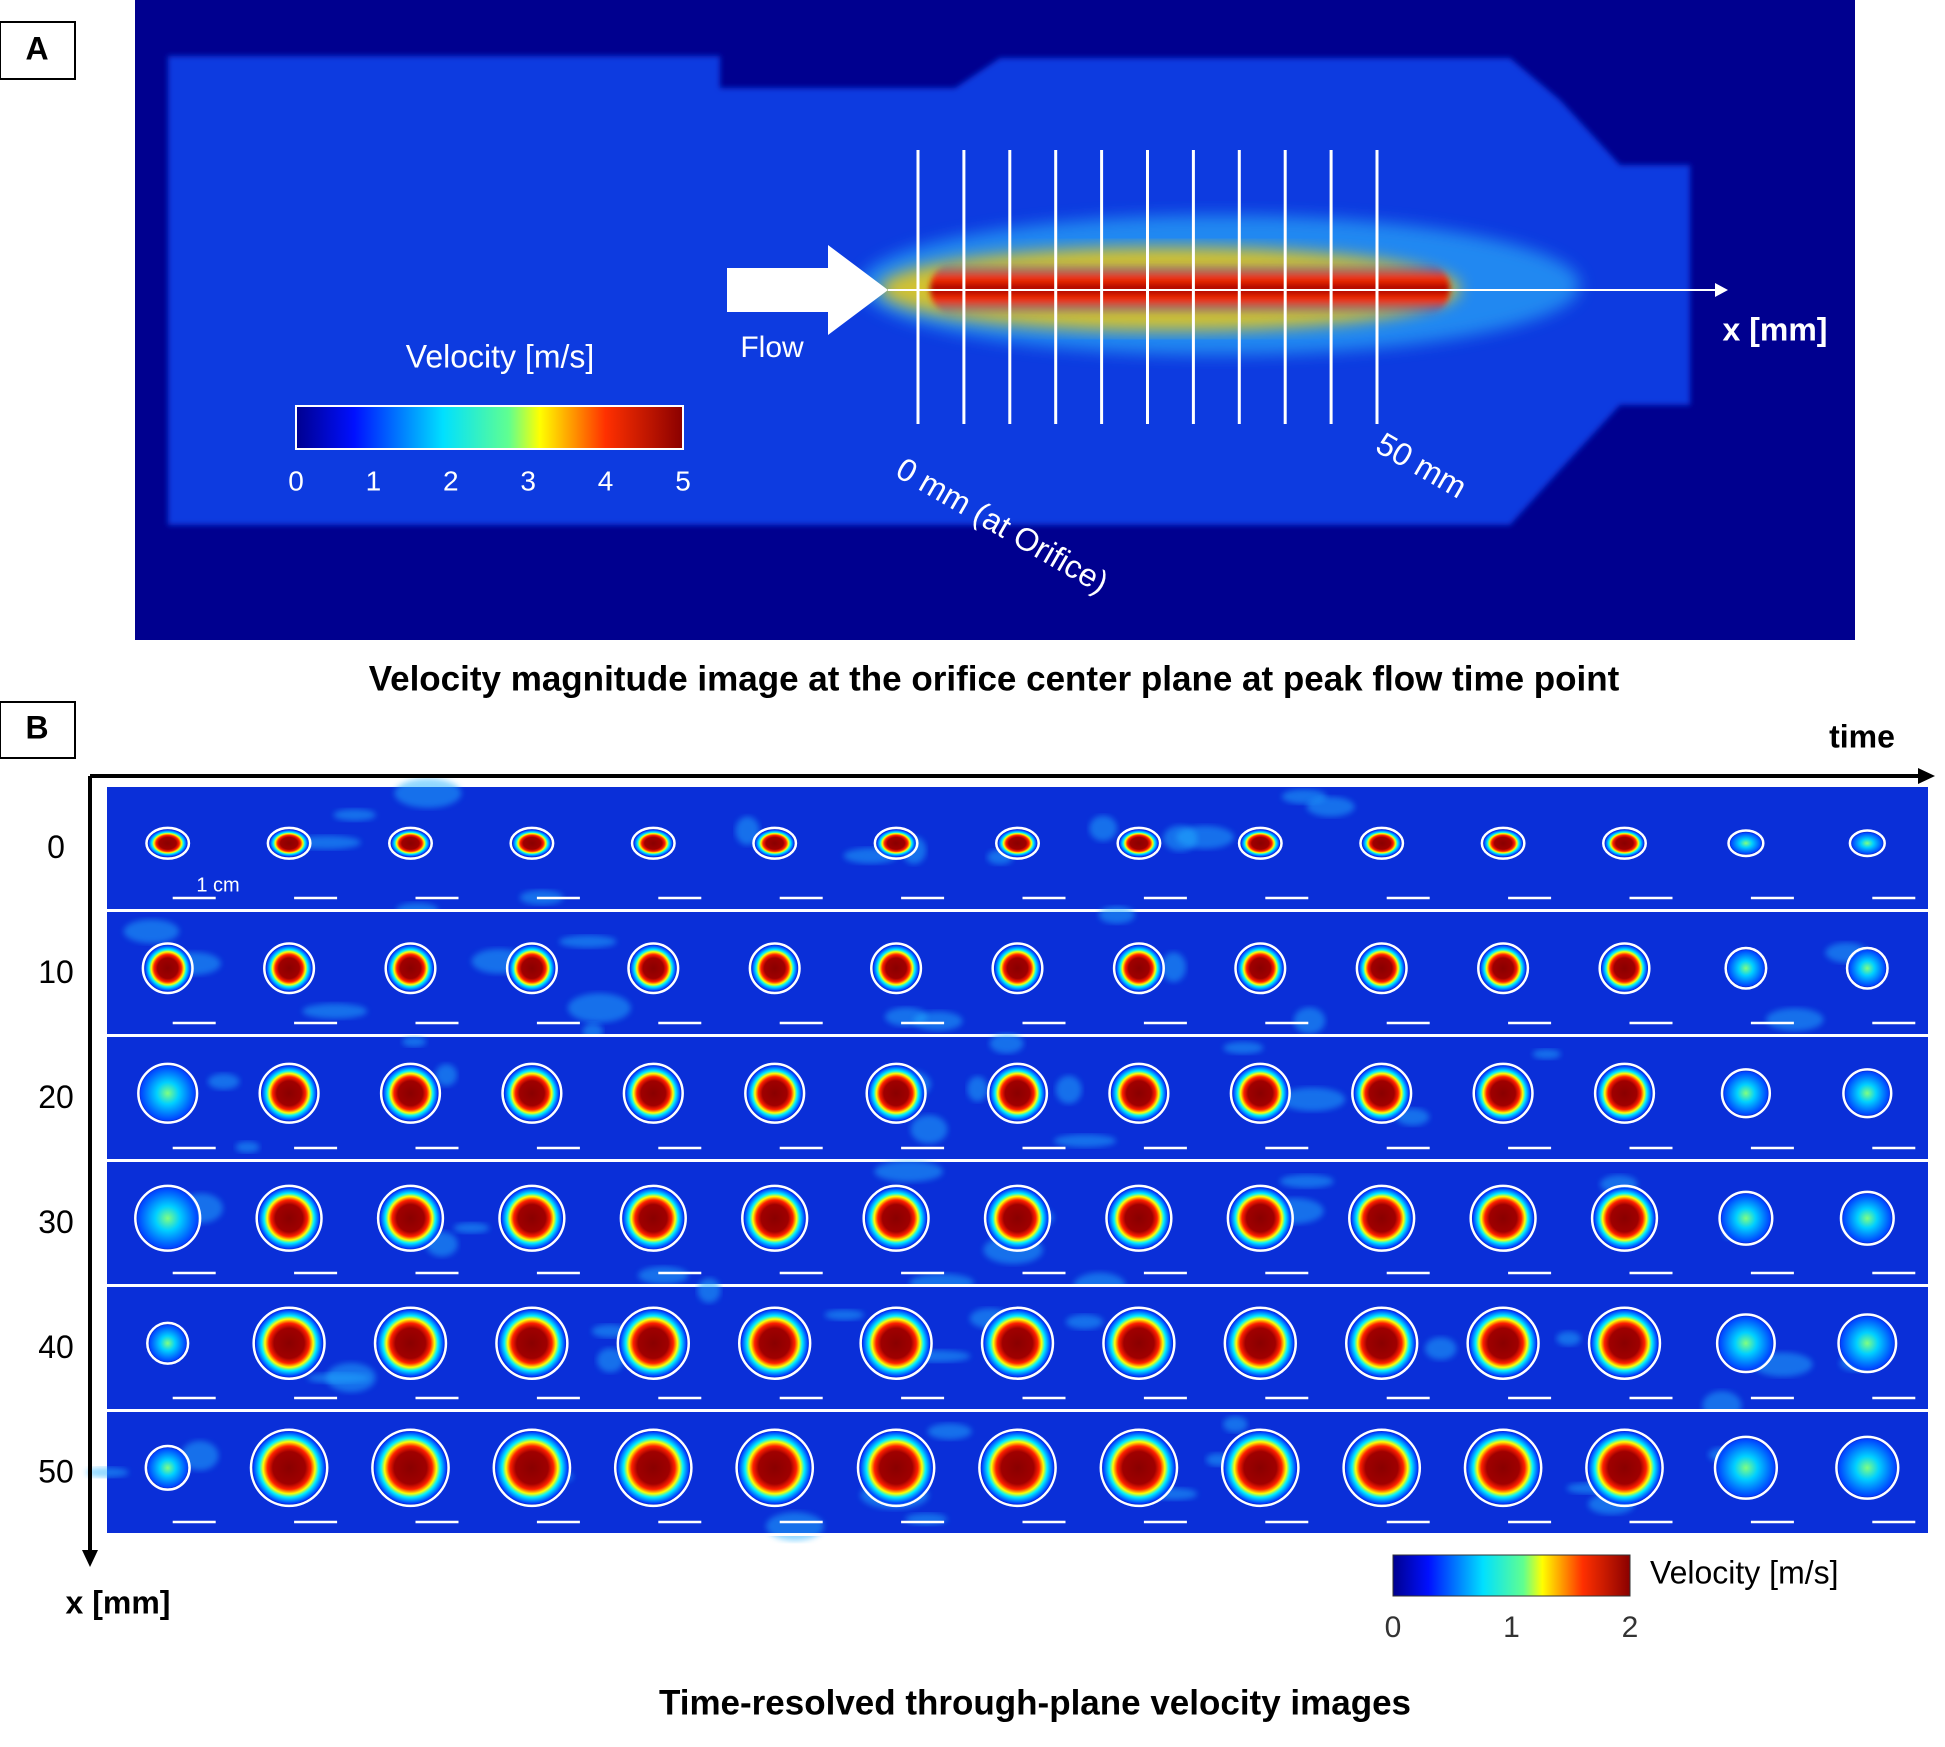 The image size is (1945, 1747). What do you see at coordinates (56, 972) in the screenshot?
I see `row-label: 10` at bounding box center [56, 972].